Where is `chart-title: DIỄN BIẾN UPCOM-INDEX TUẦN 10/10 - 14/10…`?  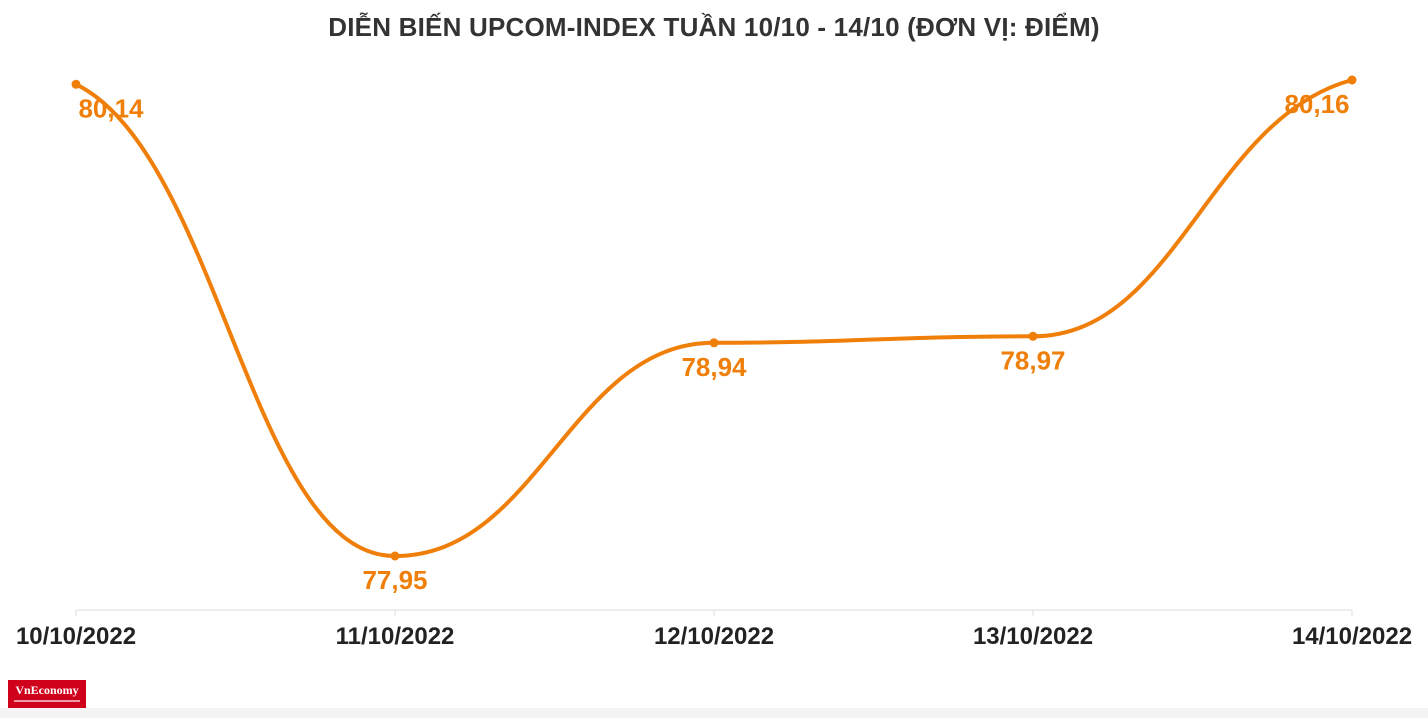 chart-title: DIỄN BIẾN UPCOM-INDEX TUẦN 10/10 - 14/10… is located at coordinates (714, 27).